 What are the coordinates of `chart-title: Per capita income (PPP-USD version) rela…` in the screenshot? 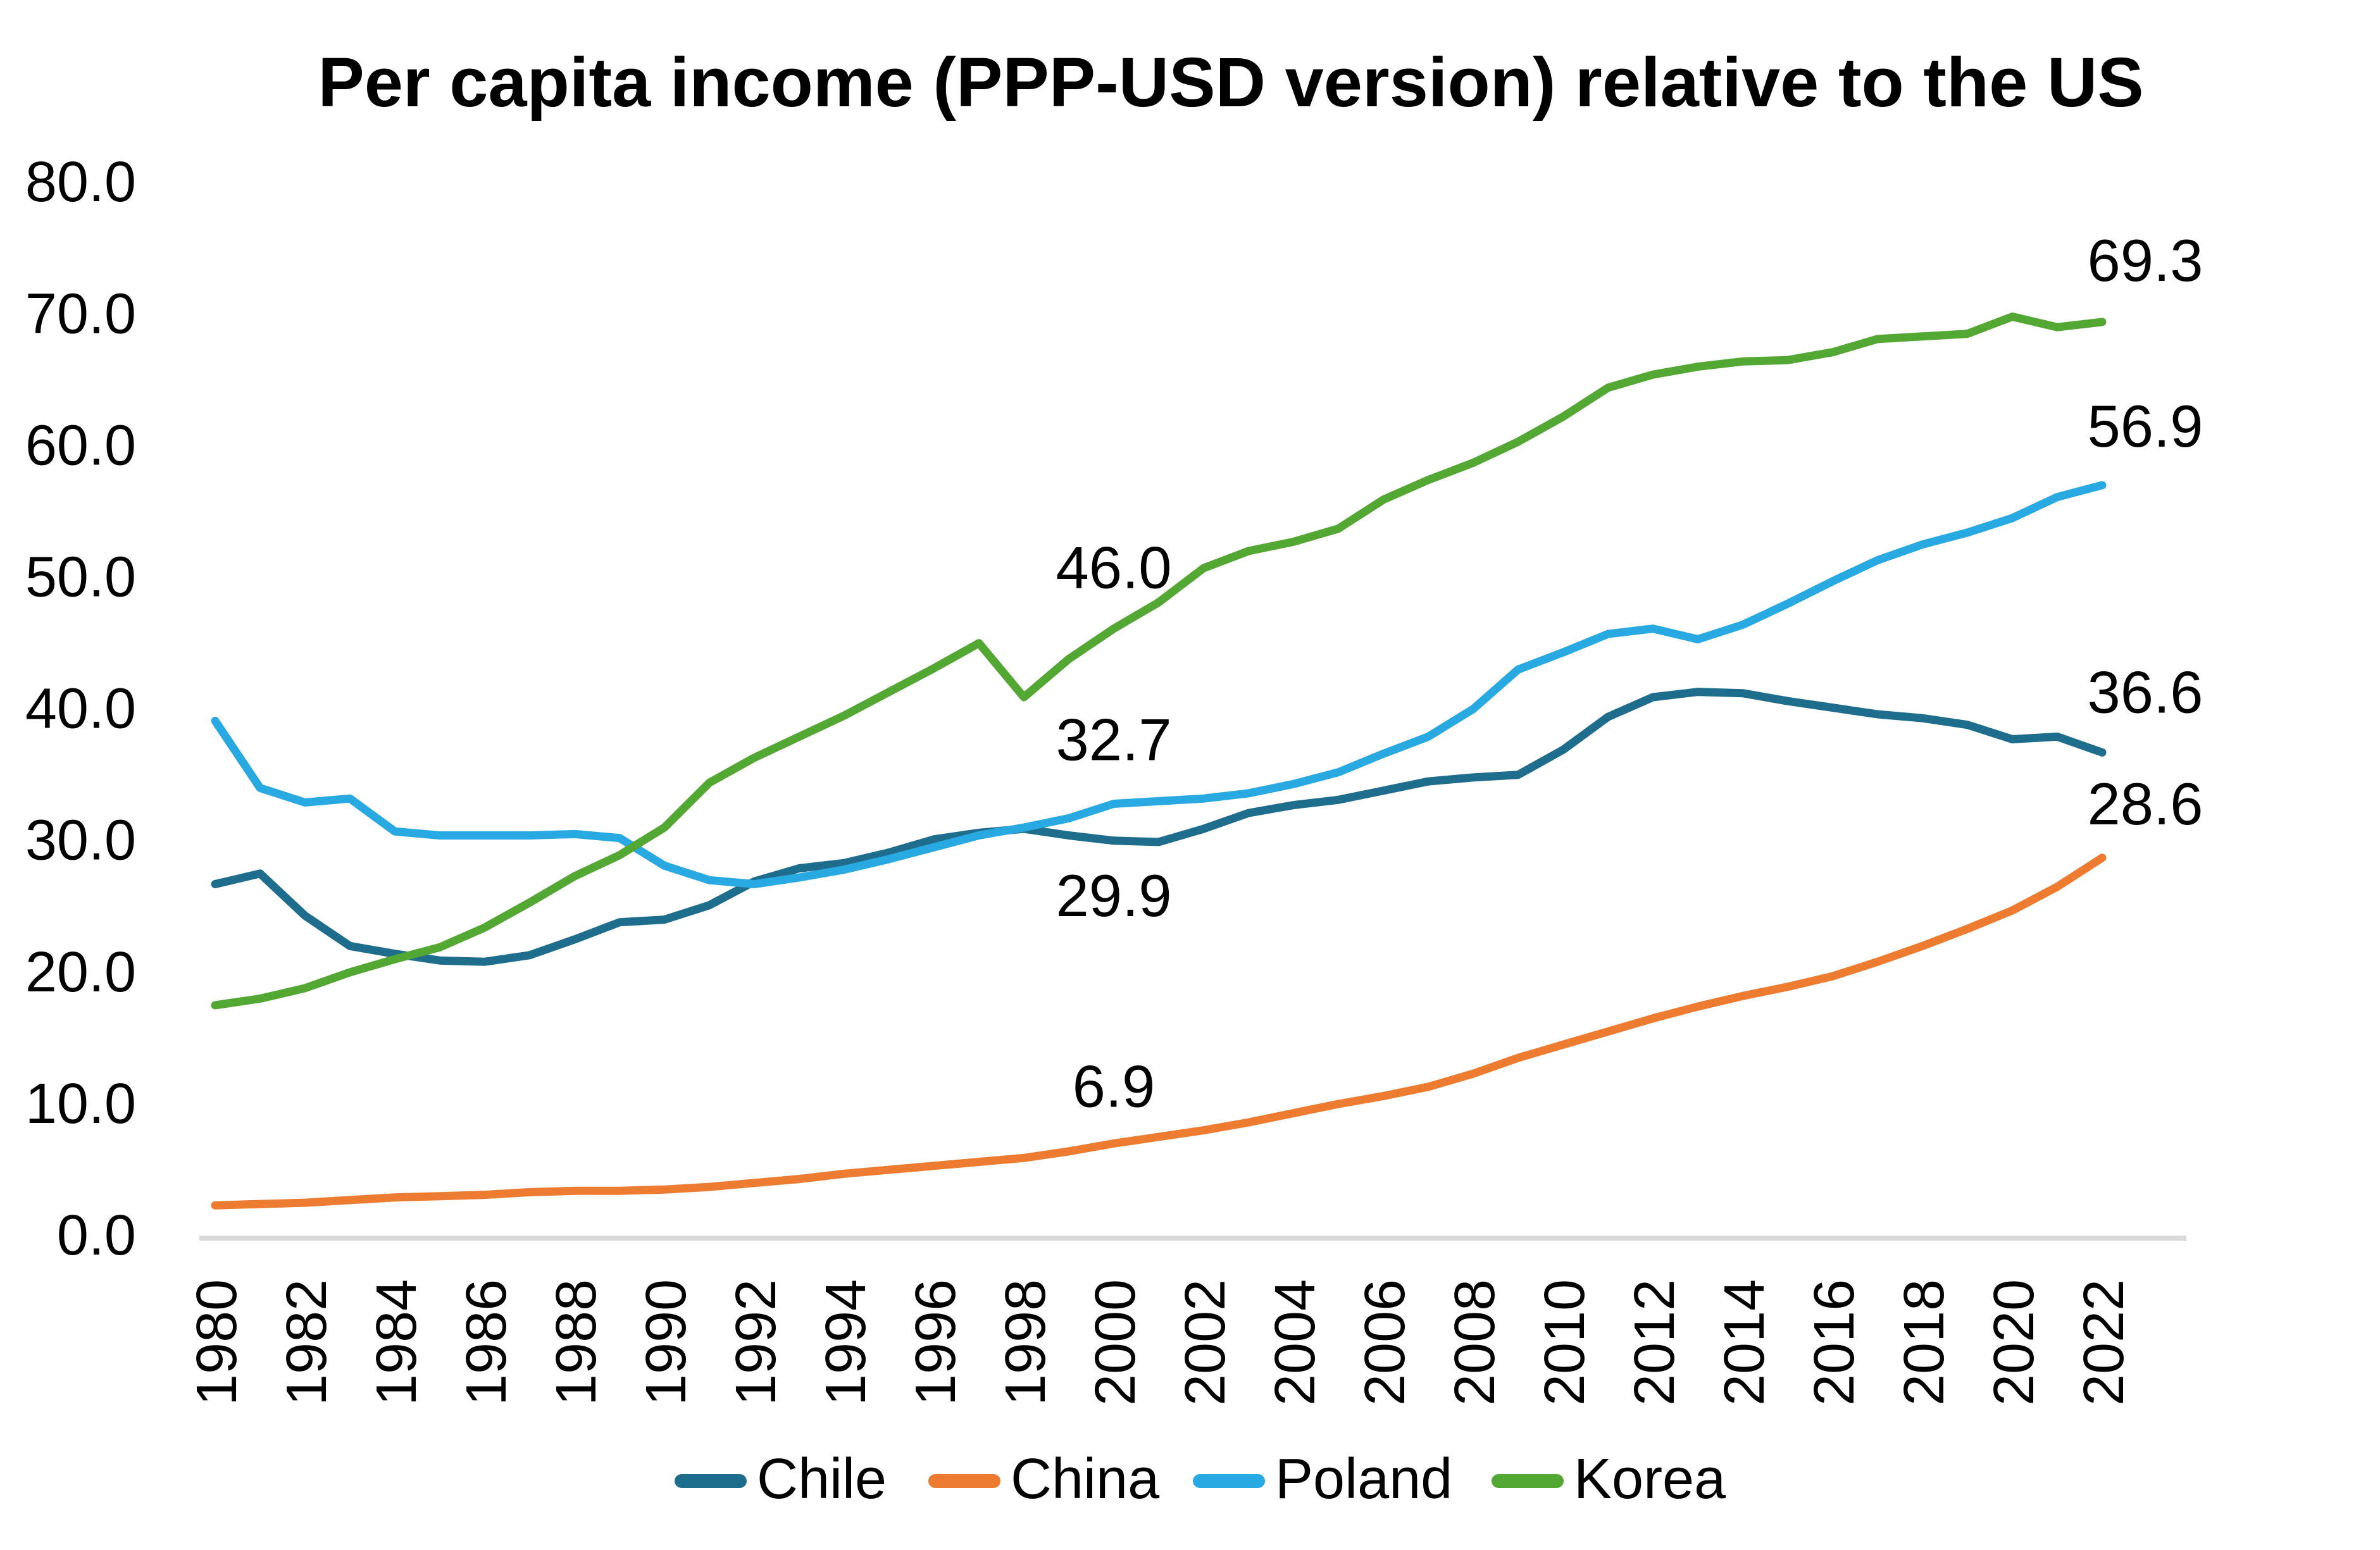 It's located at (1230, 82).